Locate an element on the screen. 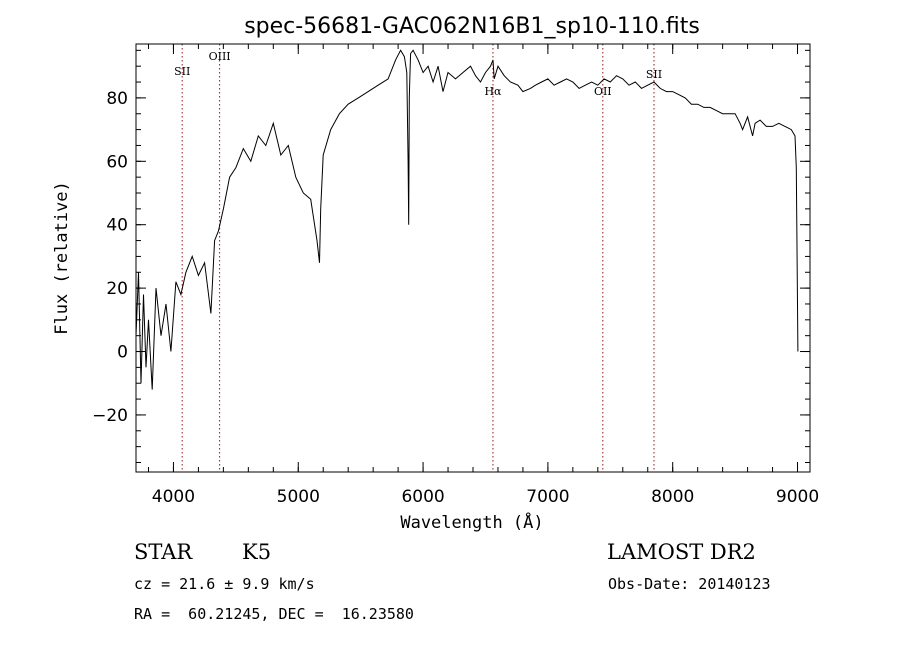 This screenshot has width=900, height=649. line-marker-label: OII is located at coordinates (603, 91).